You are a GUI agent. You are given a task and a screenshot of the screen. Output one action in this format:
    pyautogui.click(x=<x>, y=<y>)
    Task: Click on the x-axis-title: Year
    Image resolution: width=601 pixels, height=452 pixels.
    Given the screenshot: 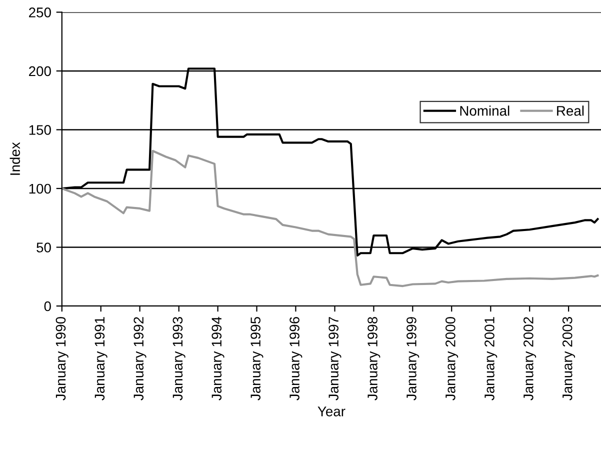 What is the action you would take?
    pyautogui.click(x=332, y=411)
    